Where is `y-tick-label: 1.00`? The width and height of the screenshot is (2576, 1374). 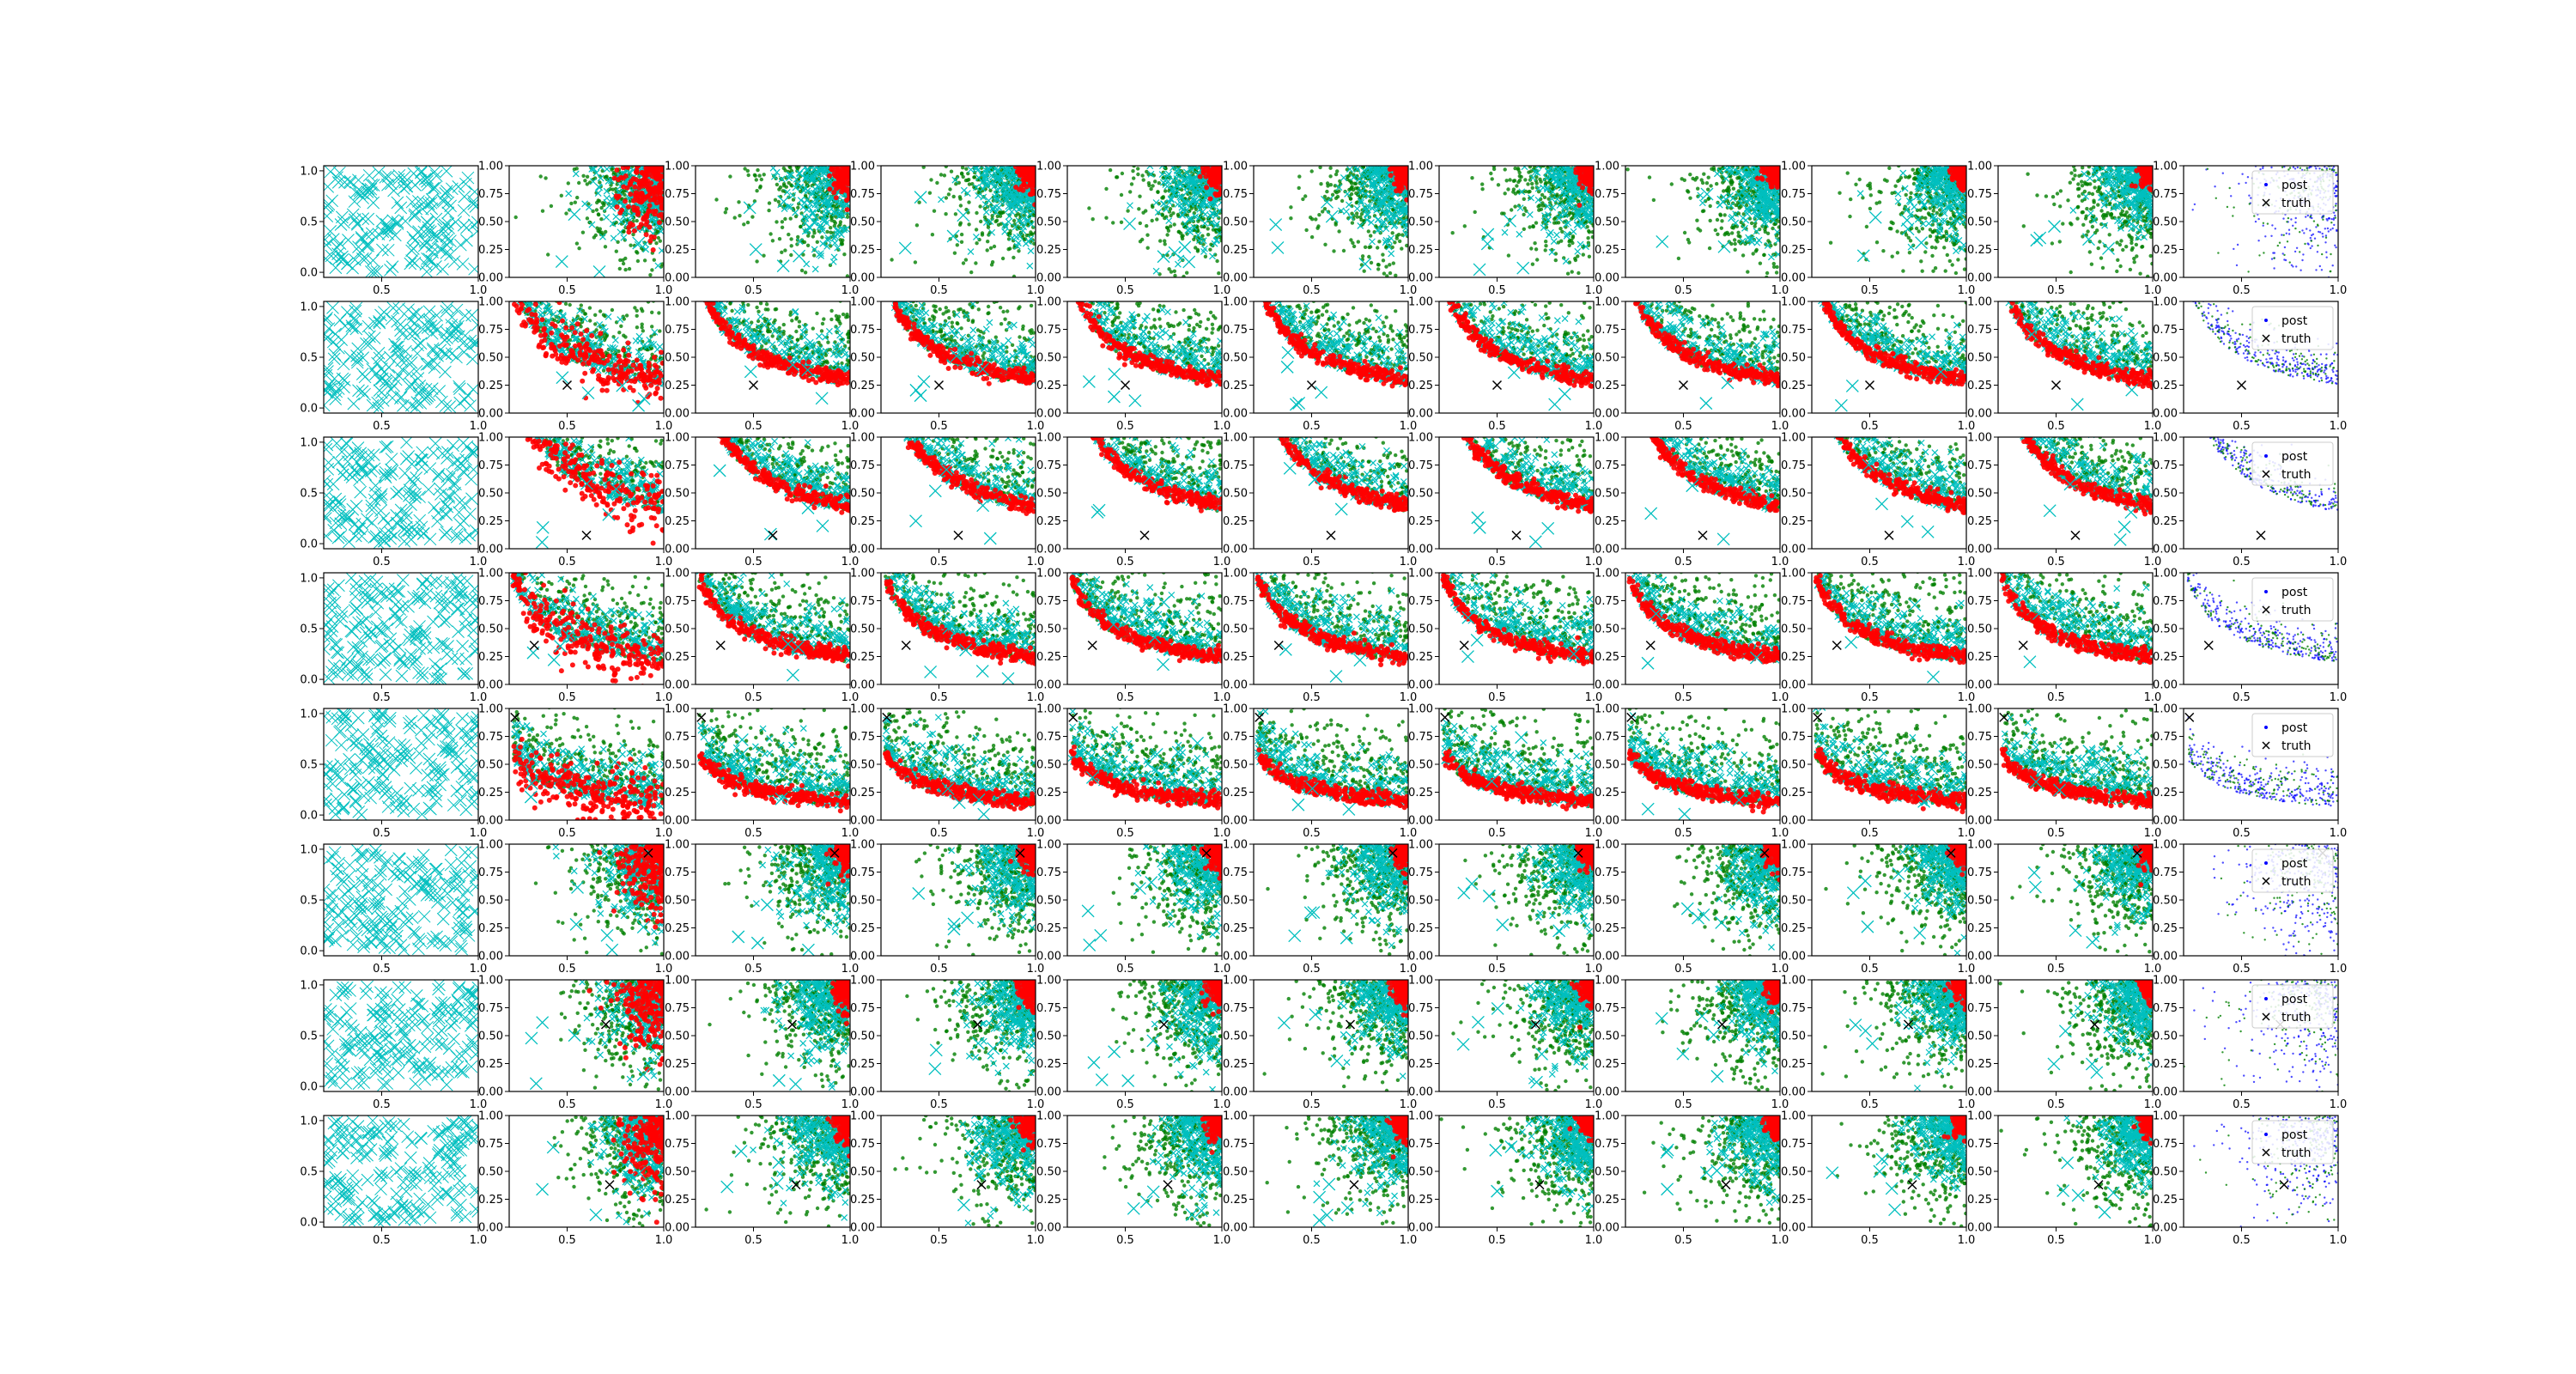
y-tick-label: 1.00 is located at coordinates (490, 167).